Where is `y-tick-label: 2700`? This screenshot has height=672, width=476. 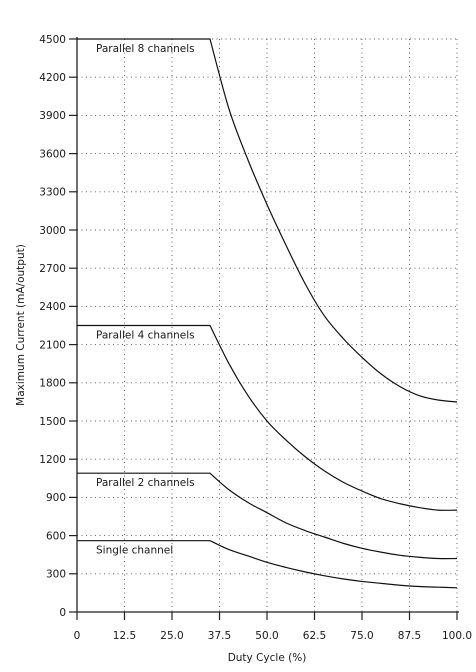
y-tick-label: 2700 is located at coordinates (52, 269).